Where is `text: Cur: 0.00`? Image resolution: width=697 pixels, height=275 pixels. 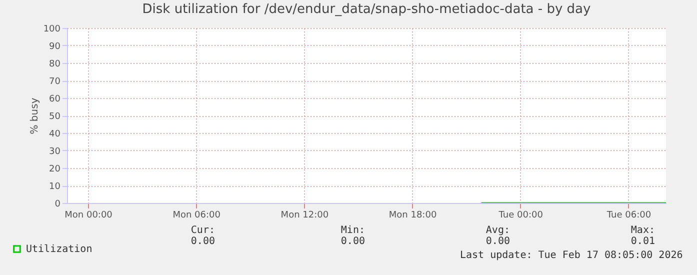
text: Cur: 0.00 is located at coordinates (202, 236).